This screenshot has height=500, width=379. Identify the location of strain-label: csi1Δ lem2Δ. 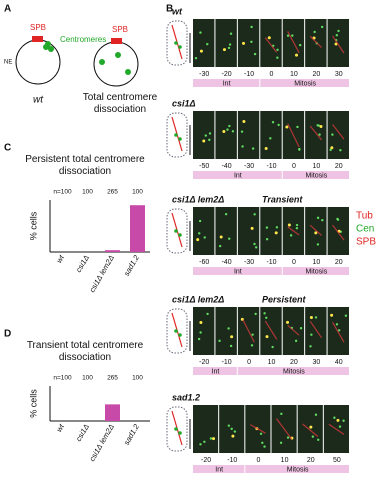
(198, 199).